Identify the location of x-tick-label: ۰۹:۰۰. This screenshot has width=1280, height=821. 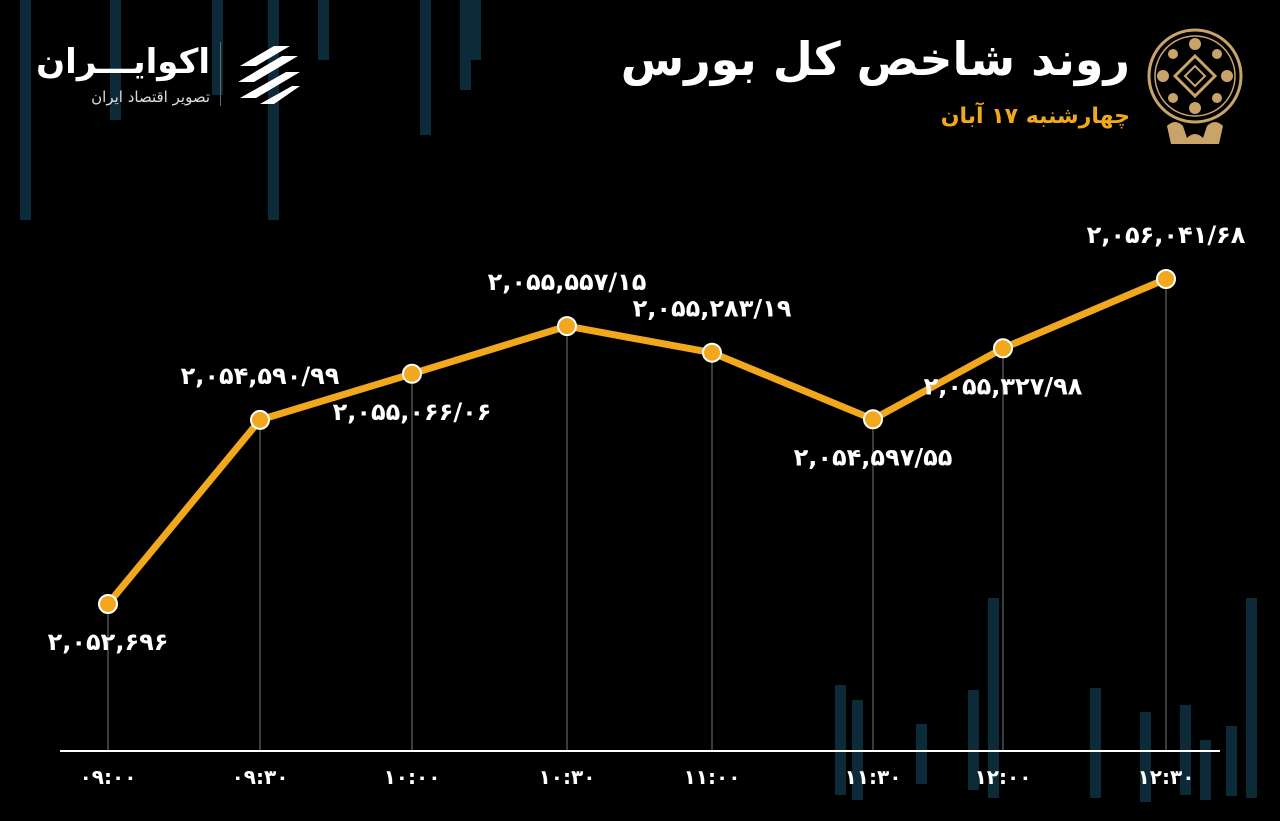
(108, 777).